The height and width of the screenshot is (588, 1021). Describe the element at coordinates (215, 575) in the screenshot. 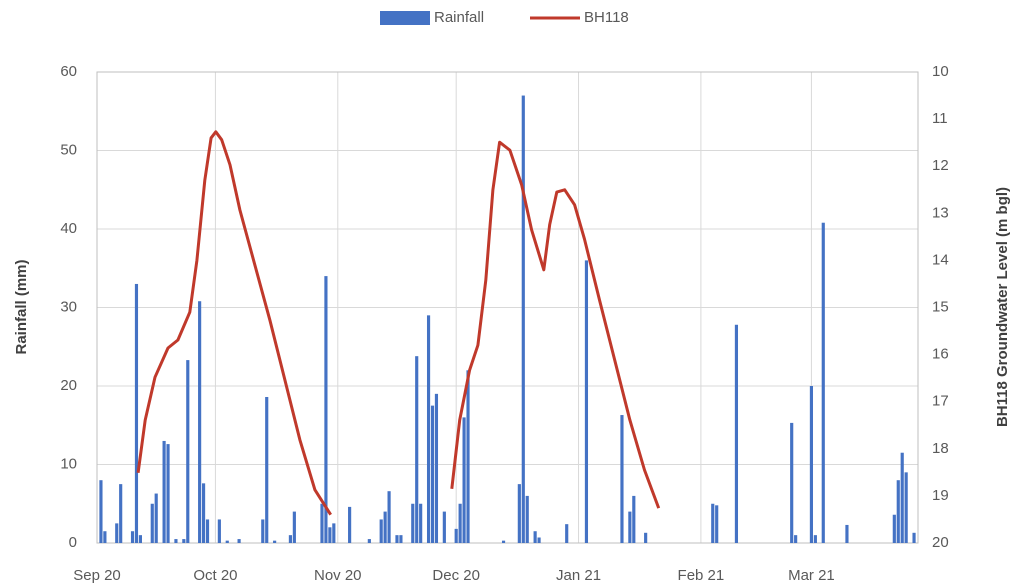

I see `x-tick-label: Oct 20` at that location.